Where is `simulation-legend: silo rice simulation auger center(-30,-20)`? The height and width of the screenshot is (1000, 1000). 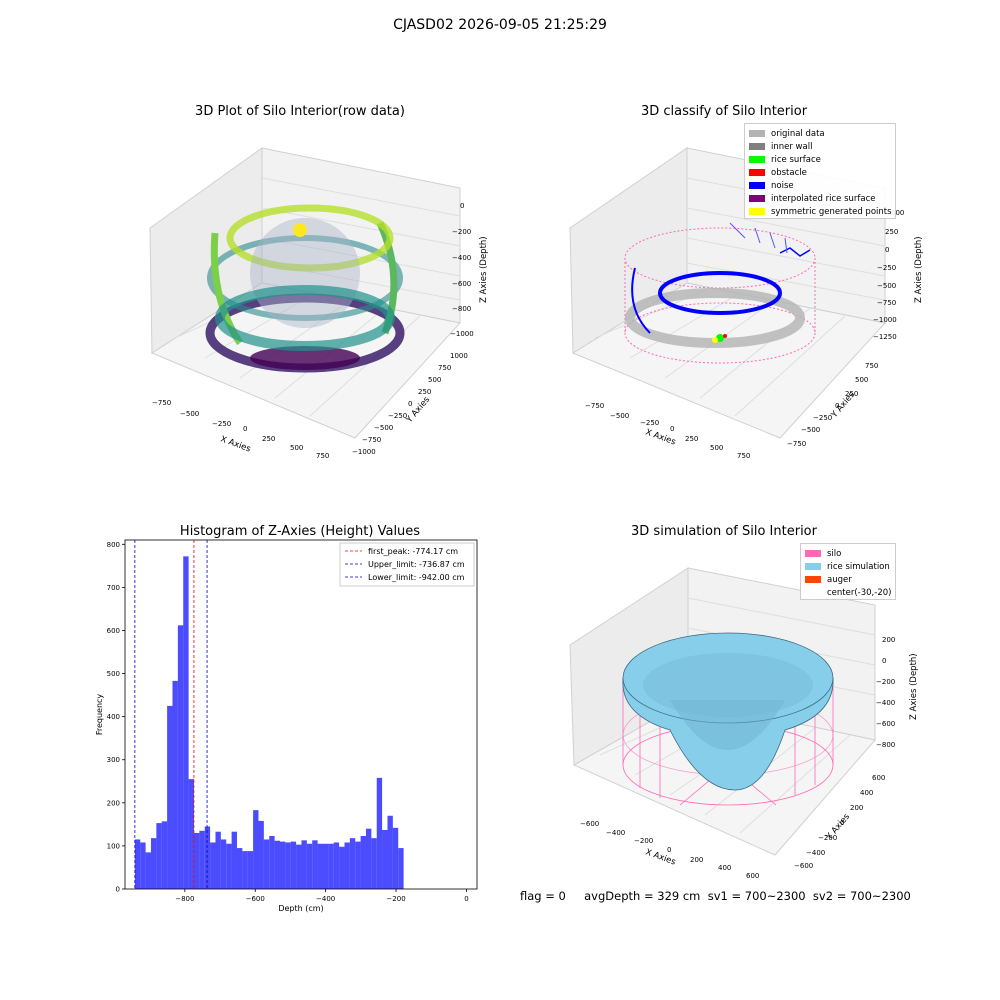
simulation-legend: silo rice simulation auger center(-30,-20) is located at coordinates (848, 571).